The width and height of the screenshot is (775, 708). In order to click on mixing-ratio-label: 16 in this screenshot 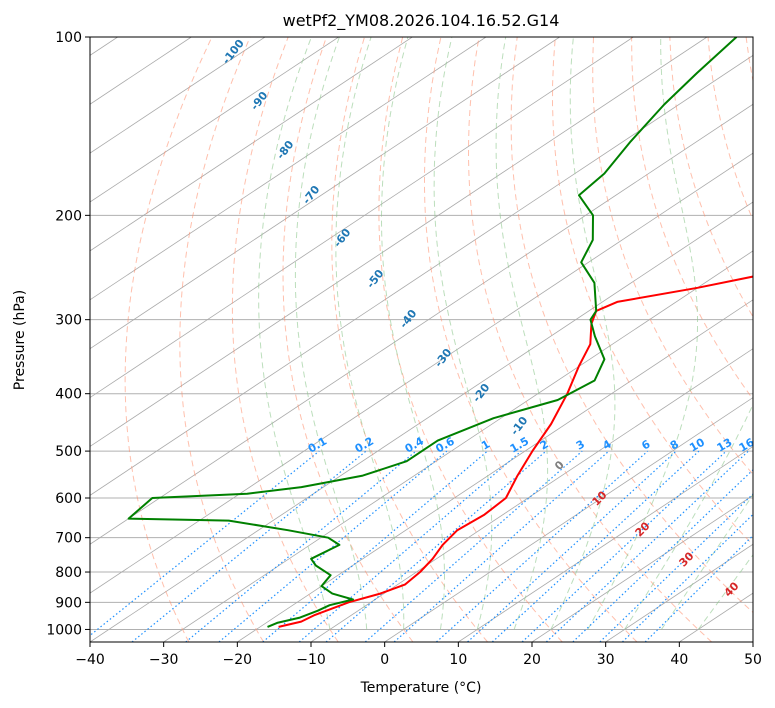, I will do `click(747, 444)`.